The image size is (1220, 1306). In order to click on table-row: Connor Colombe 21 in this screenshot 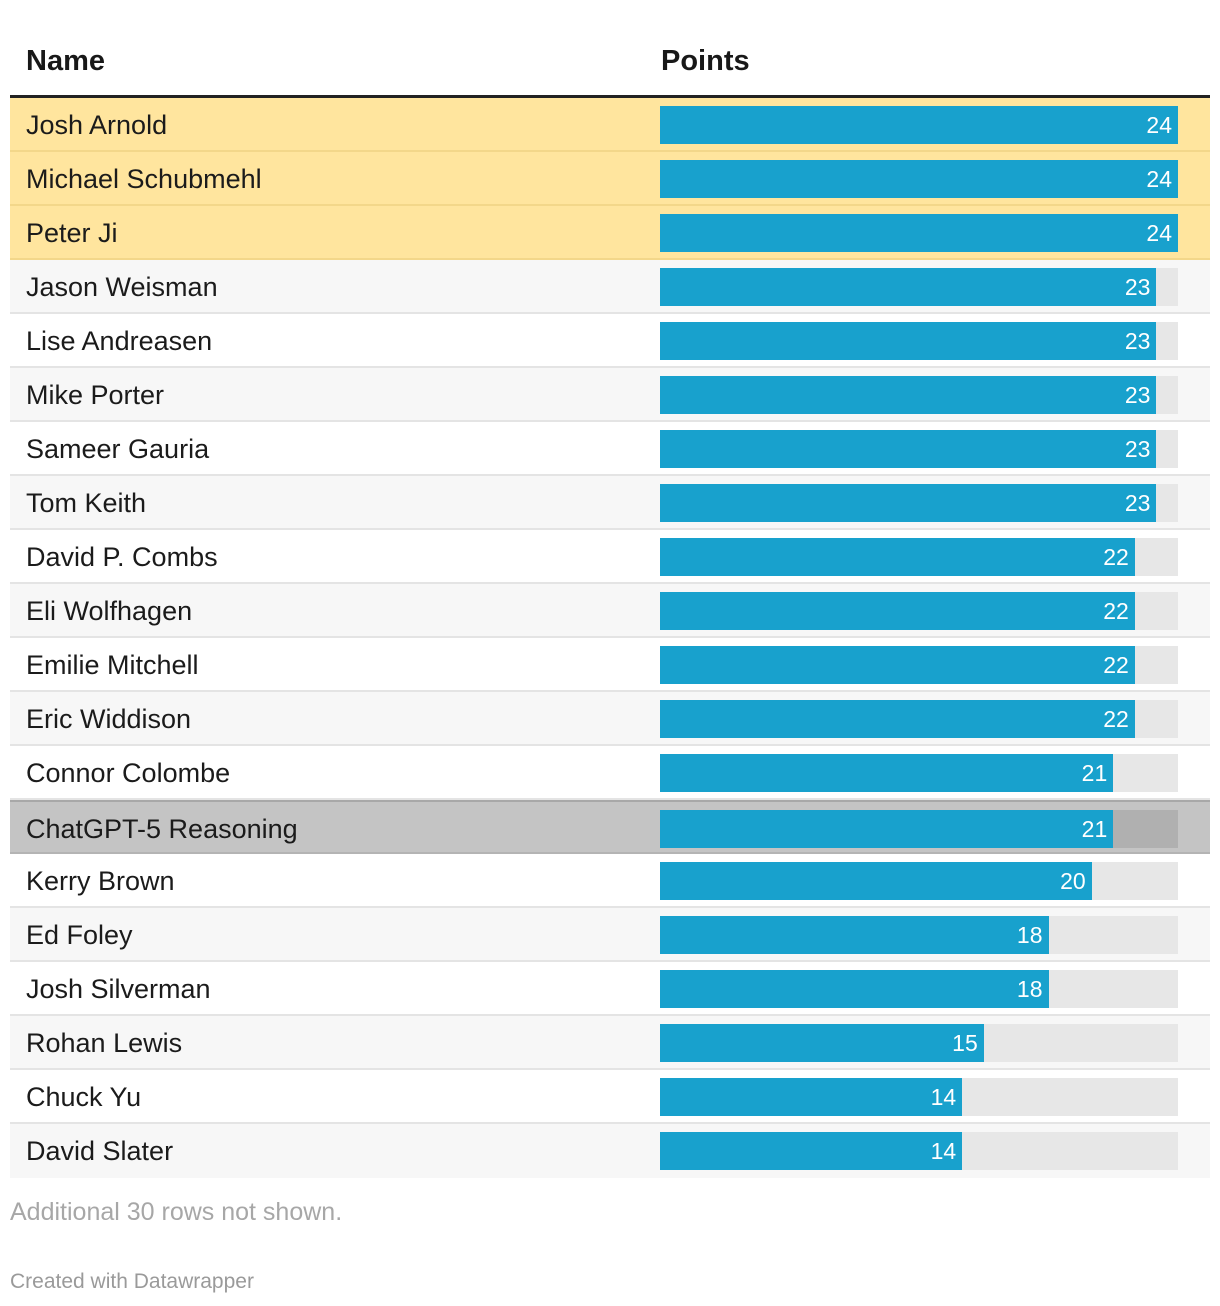, I will do `click(610, 773)`.